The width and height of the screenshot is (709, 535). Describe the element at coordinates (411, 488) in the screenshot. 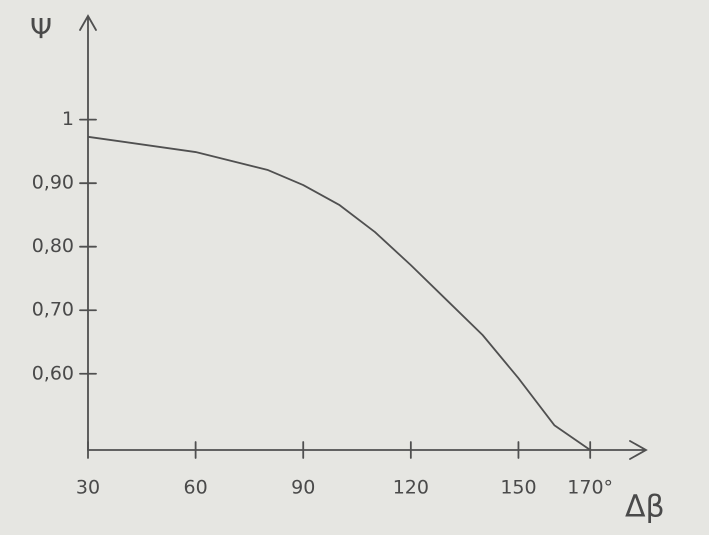

I see `x-tick-label: 120` at that location.